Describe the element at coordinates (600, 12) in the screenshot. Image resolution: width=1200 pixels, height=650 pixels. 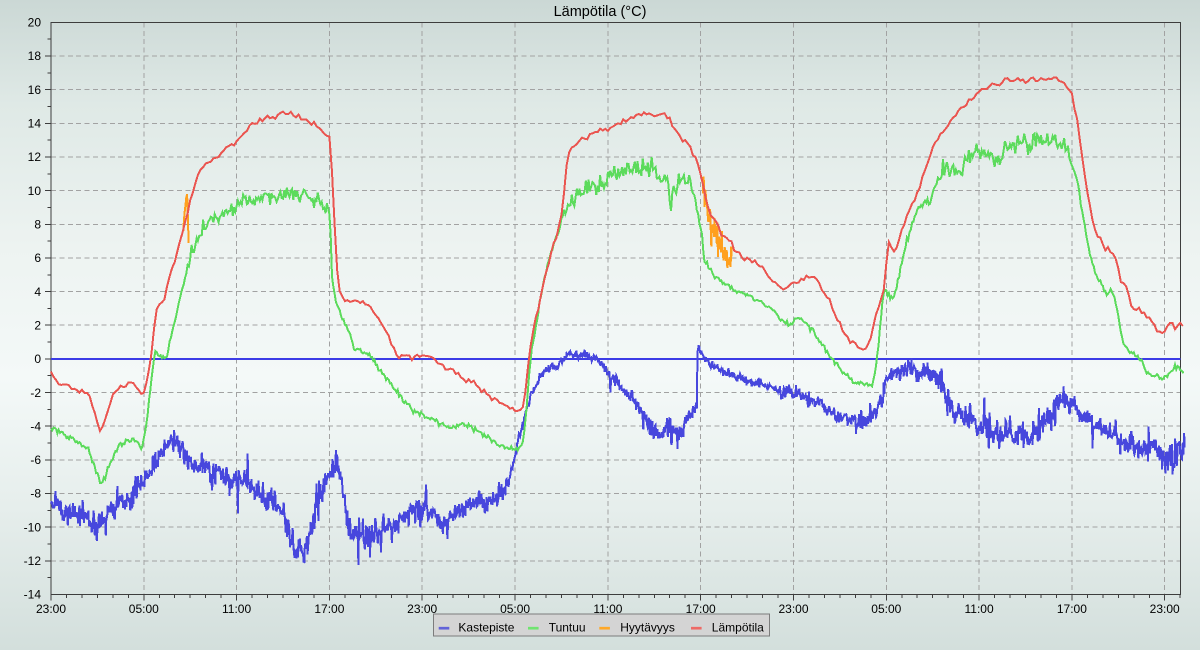
I see `svg-text: Lämpötila (°C)` at that location.